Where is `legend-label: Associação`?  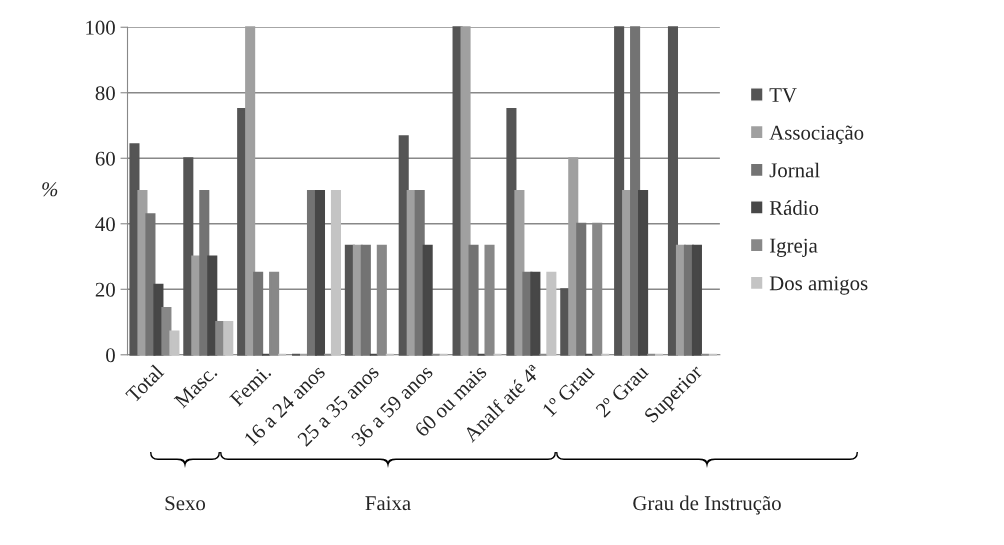
legend-label: Associação is located at coordinates (816, 134).